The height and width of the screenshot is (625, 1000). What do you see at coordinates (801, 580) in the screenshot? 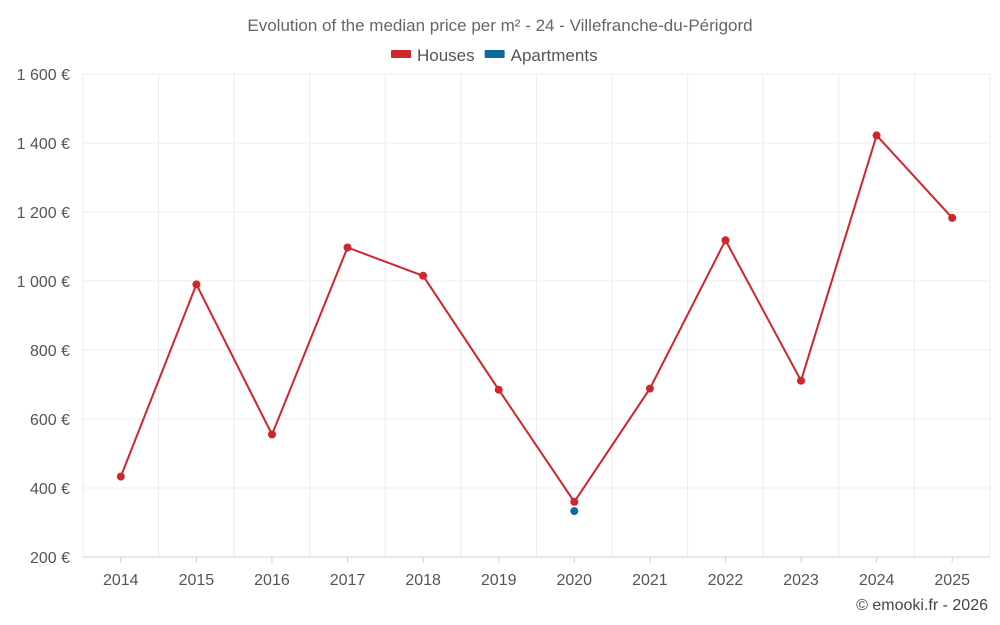
I see `x-tick-label: 2023` at bounding box center [801, 580].